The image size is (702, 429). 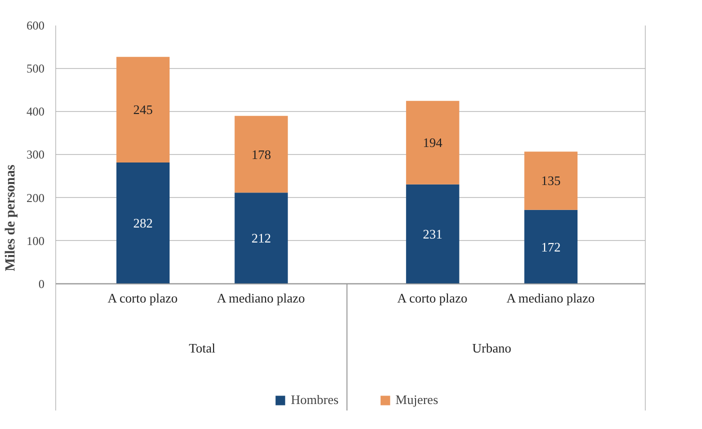 What do you see at coordinates (35, 155) in the screenshot?
I see `y-tick-label: 300` at bounding box center [35, 155].